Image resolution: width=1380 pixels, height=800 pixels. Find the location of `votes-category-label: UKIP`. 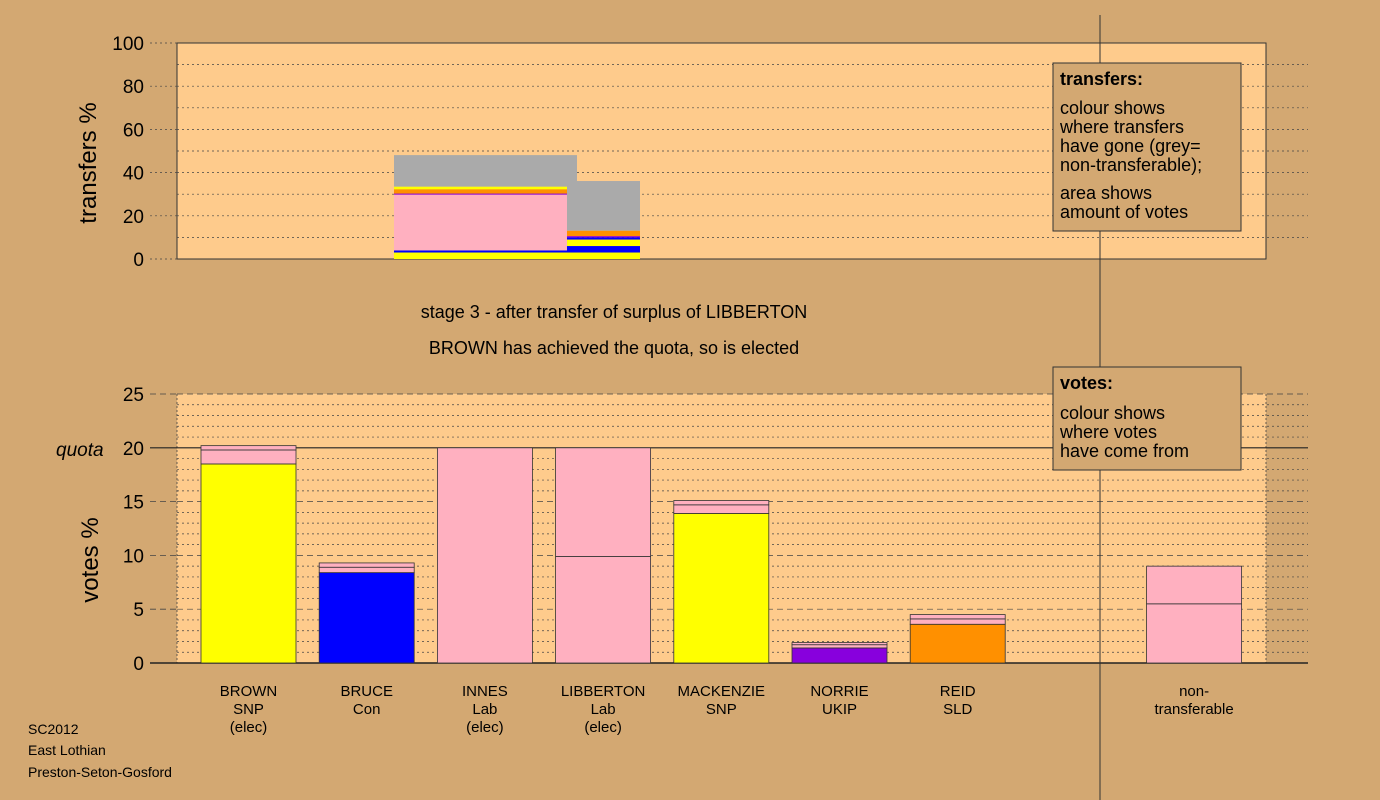

votes-category-label: UKIP is located at coordinates (839, 709).